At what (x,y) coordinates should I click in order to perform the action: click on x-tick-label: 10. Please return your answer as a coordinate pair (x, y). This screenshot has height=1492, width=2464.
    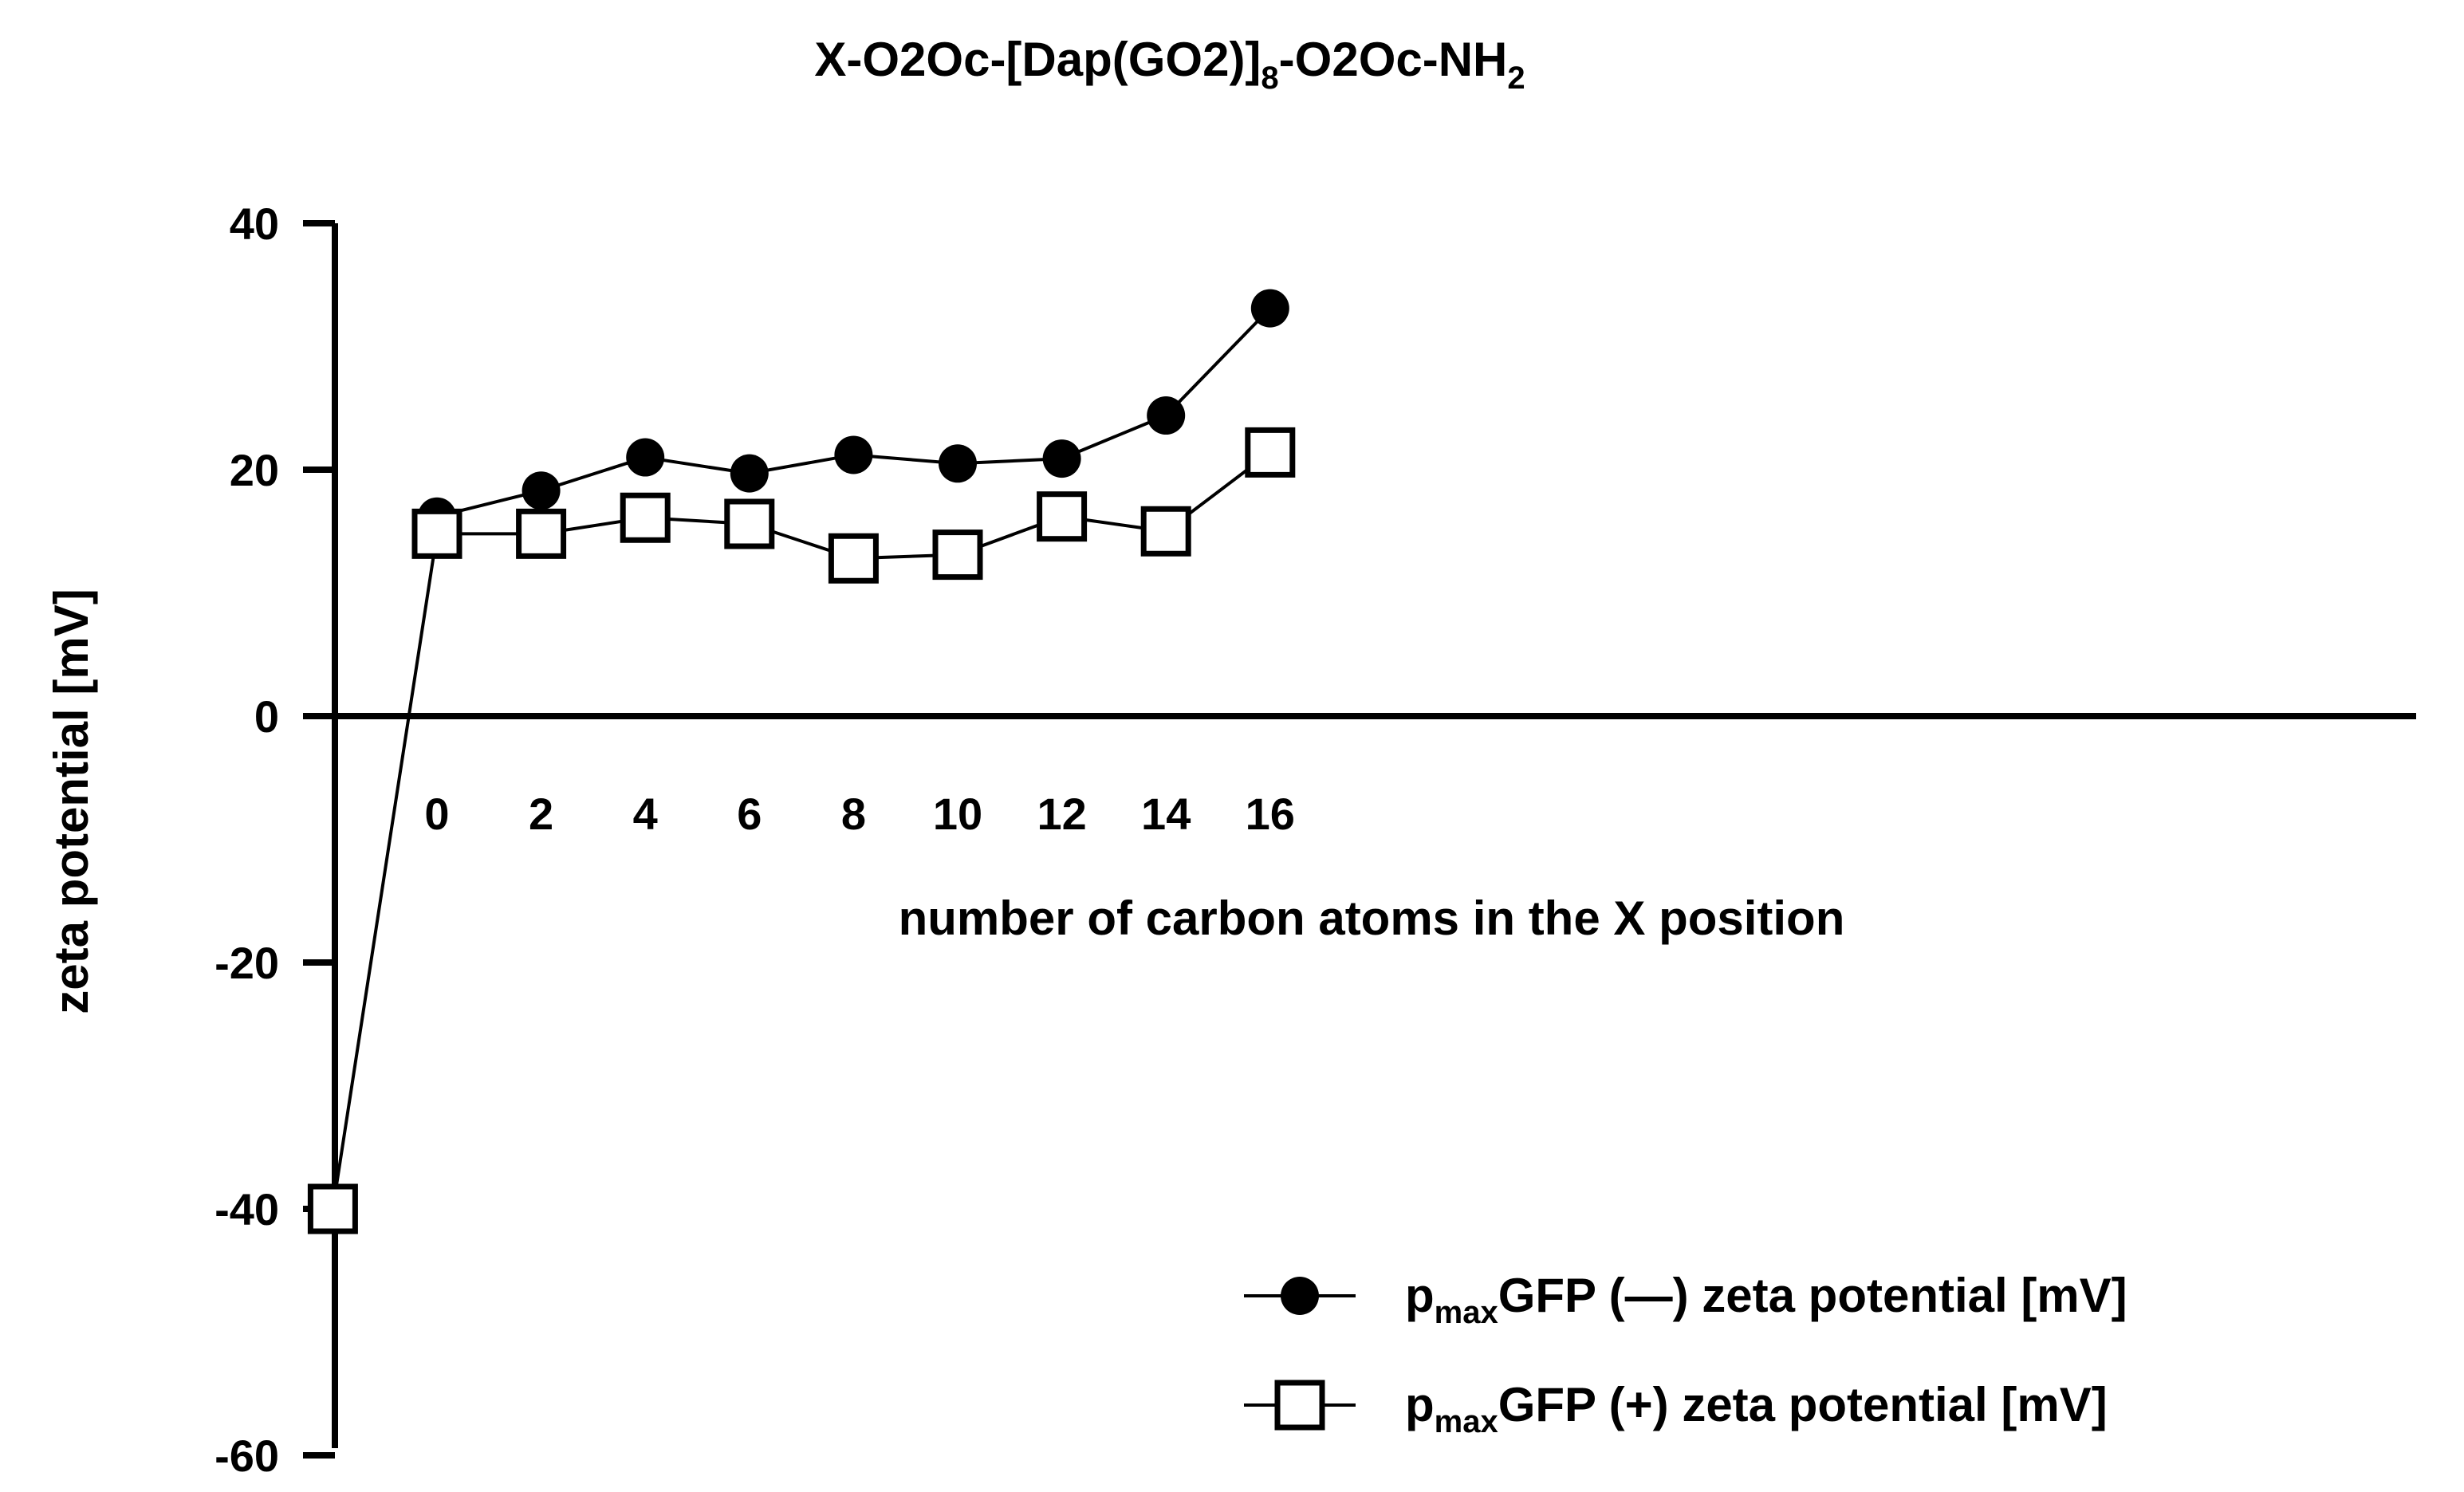
    Looking at the image, I should click on (957, 814).